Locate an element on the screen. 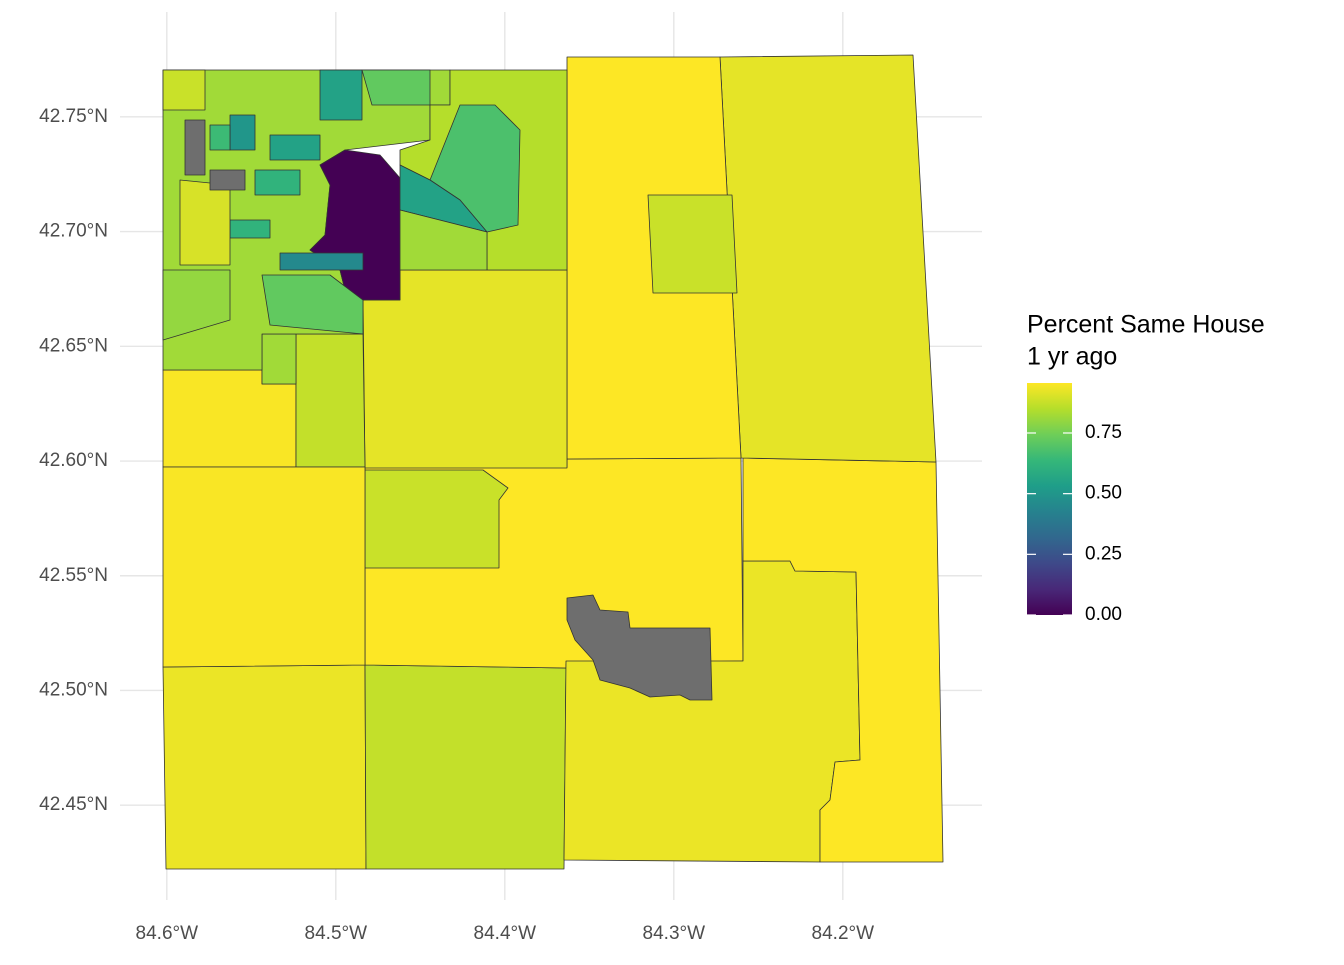 The width and height of the screenshot is (1344, 965). y-tick-label: 42.60°N is located at coordinates (73, 460).